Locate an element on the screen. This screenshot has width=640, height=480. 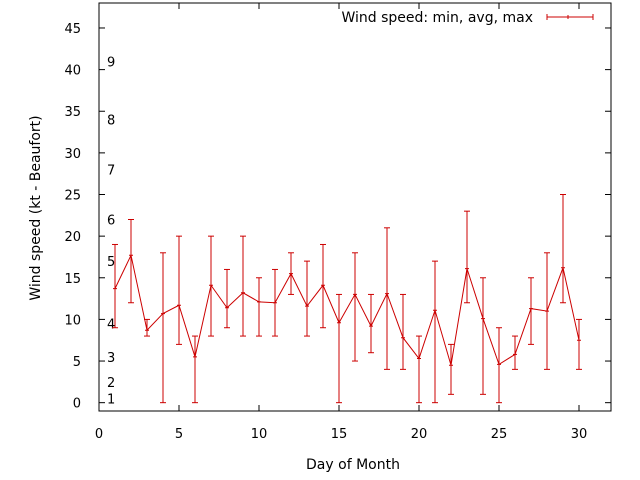
beaufort-labels: 1 2 3 4 5 6 7 8 9 is located at coordinates (111, 231).